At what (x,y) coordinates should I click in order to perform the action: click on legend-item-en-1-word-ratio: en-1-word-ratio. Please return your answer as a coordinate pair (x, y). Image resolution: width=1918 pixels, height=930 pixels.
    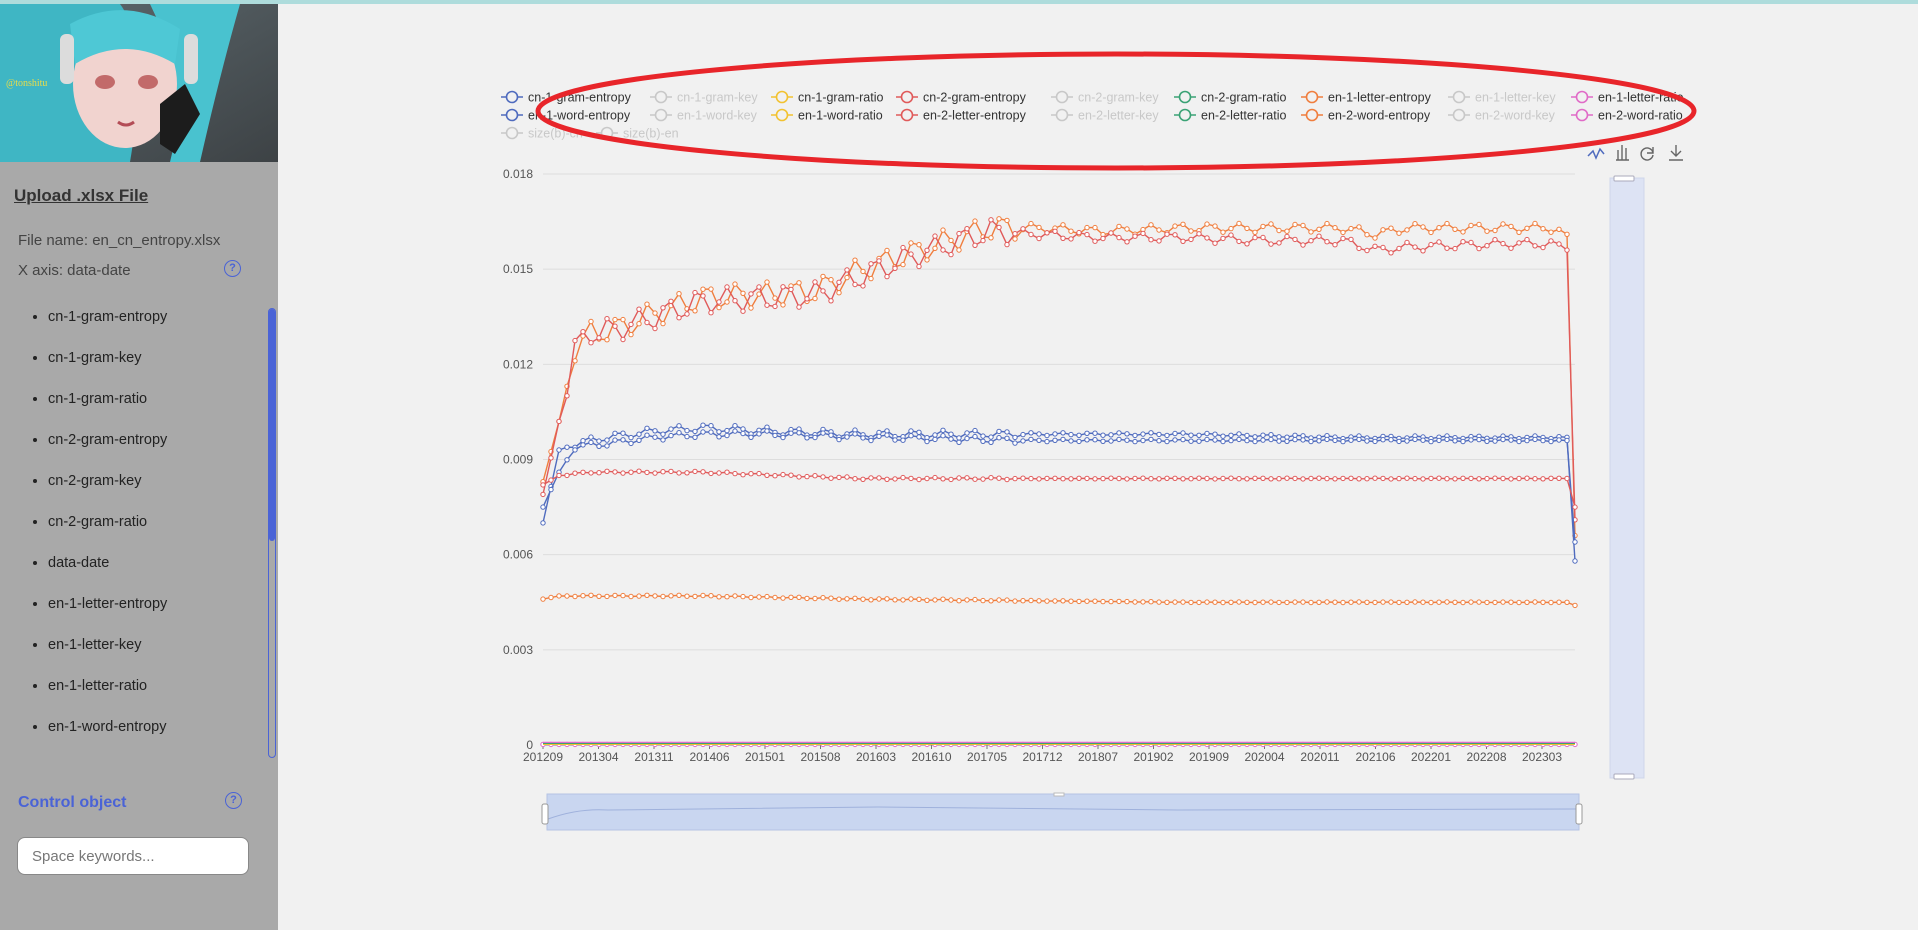
    Looking at the image, I should click on (840, 116).